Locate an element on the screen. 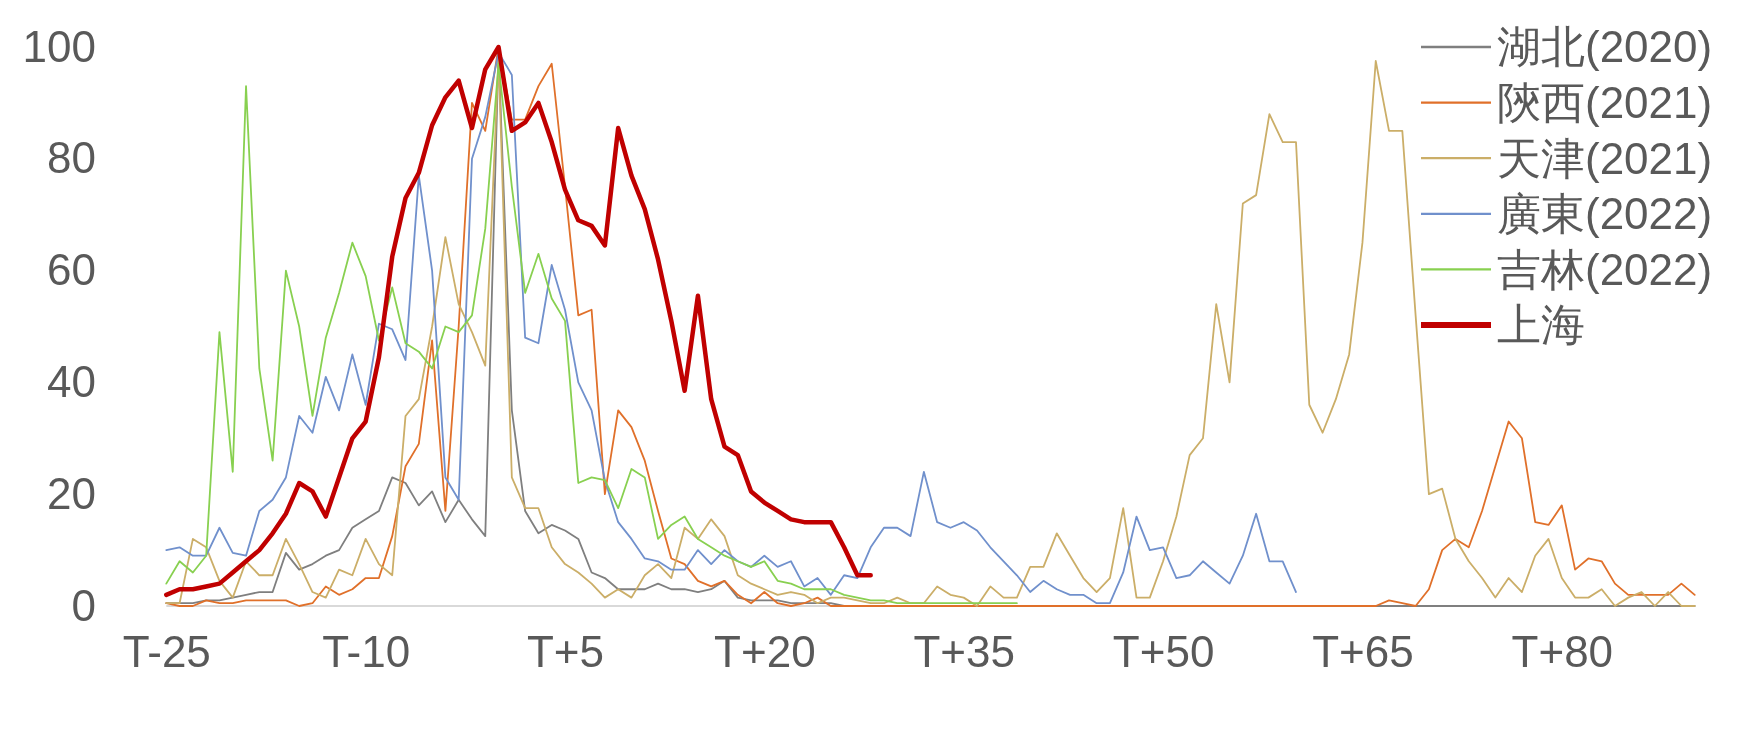  x-tick-label: T+20 is located at coordinates (765, 652).